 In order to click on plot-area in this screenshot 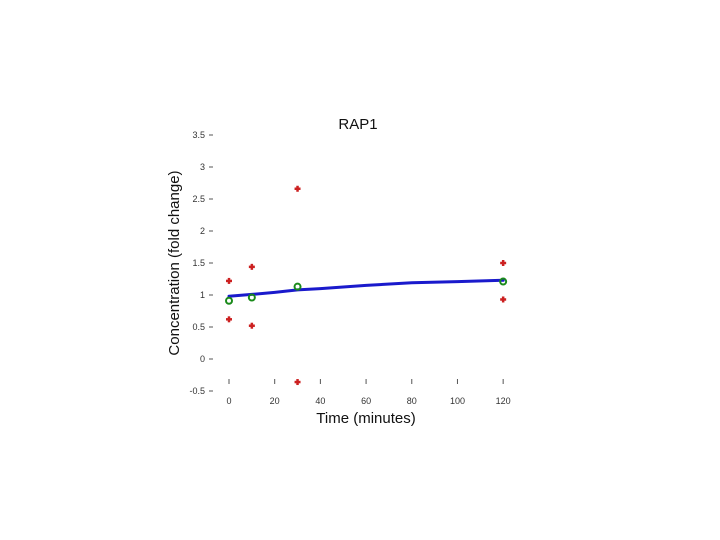, I will do `click(366, 285)`.